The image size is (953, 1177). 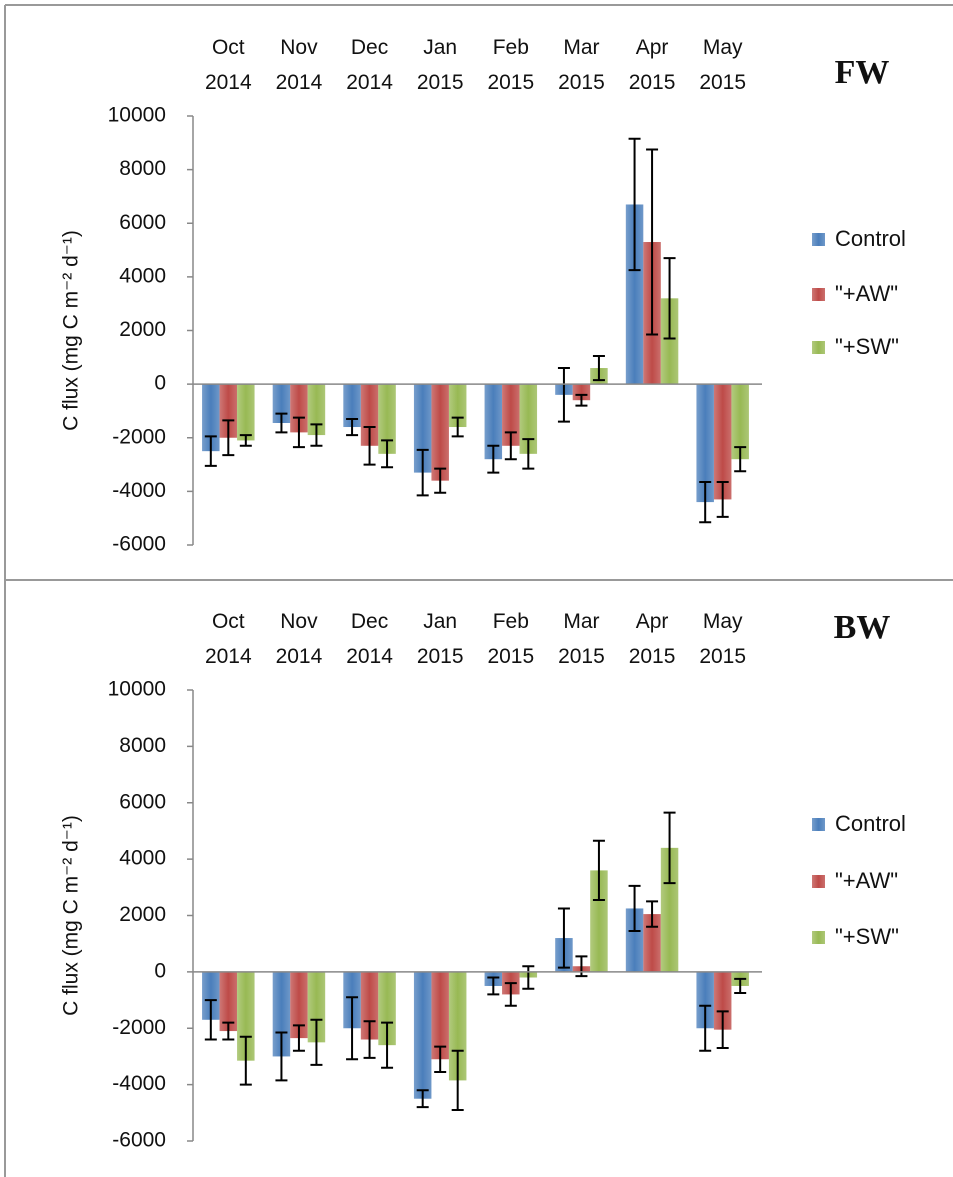 I want to click on chart-title: BW, so click(x=862, y=627).